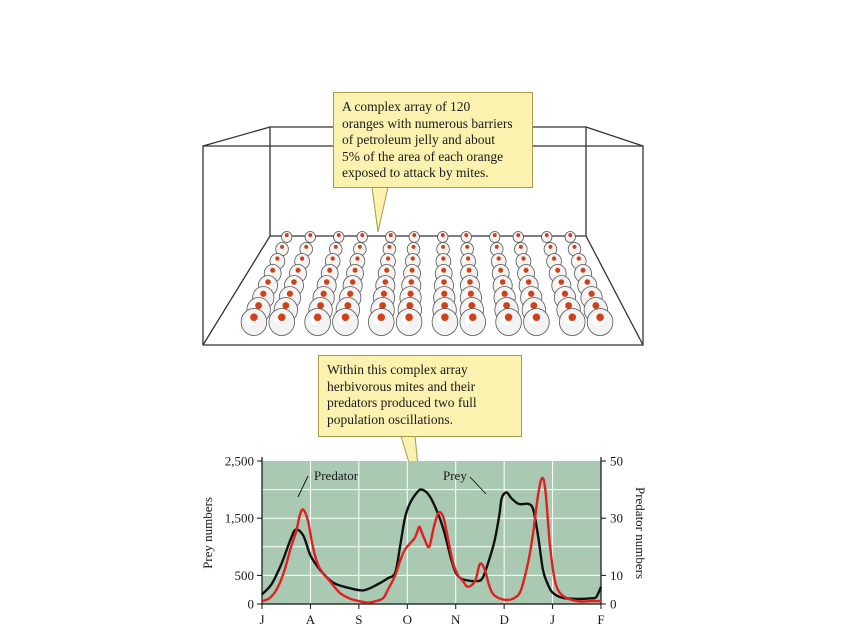  I want to click on callout-line: 5% of the area of each orange, so click(423, 156).